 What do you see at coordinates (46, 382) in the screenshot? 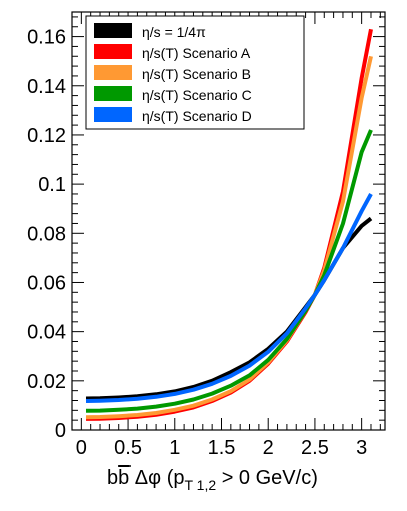
I see `y-tick-label: 0.02` at bounding box center [46, 382].